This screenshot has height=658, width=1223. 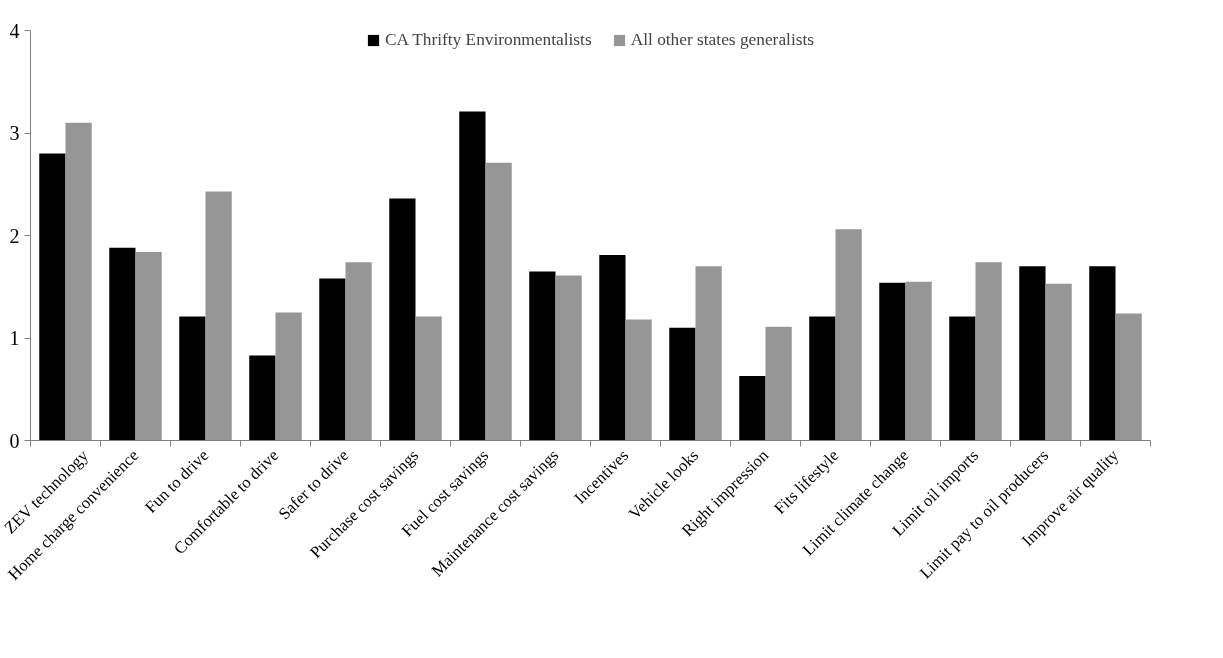 I want to click on y-tick-label: 0, so click(x=14, y=440).